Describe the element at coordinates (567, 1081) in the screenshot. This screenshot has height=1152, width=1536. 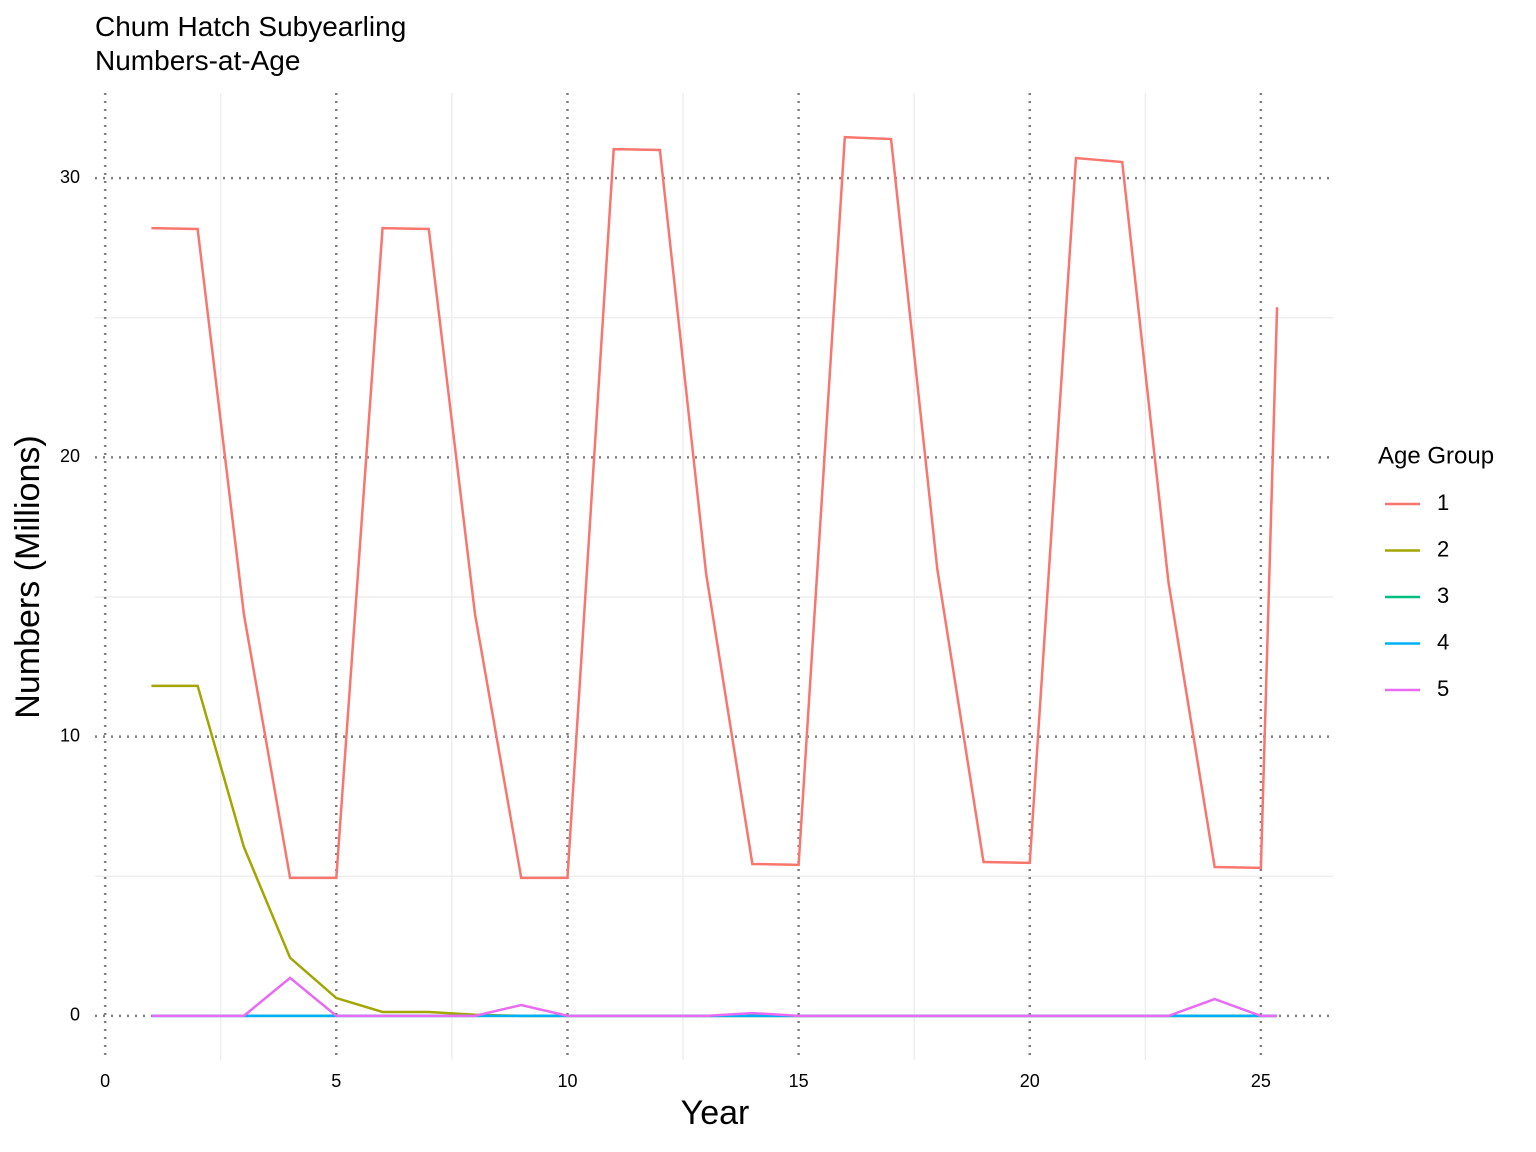
I see `x-tick-label: 10` at that location.